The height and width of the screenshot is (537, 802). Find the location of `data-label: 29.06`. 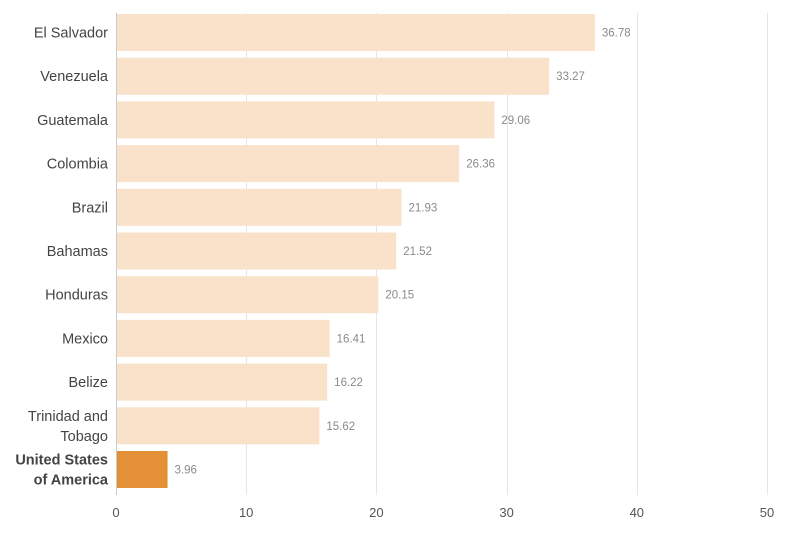

data-label: 29.06 is located at coordinates (515, 121).